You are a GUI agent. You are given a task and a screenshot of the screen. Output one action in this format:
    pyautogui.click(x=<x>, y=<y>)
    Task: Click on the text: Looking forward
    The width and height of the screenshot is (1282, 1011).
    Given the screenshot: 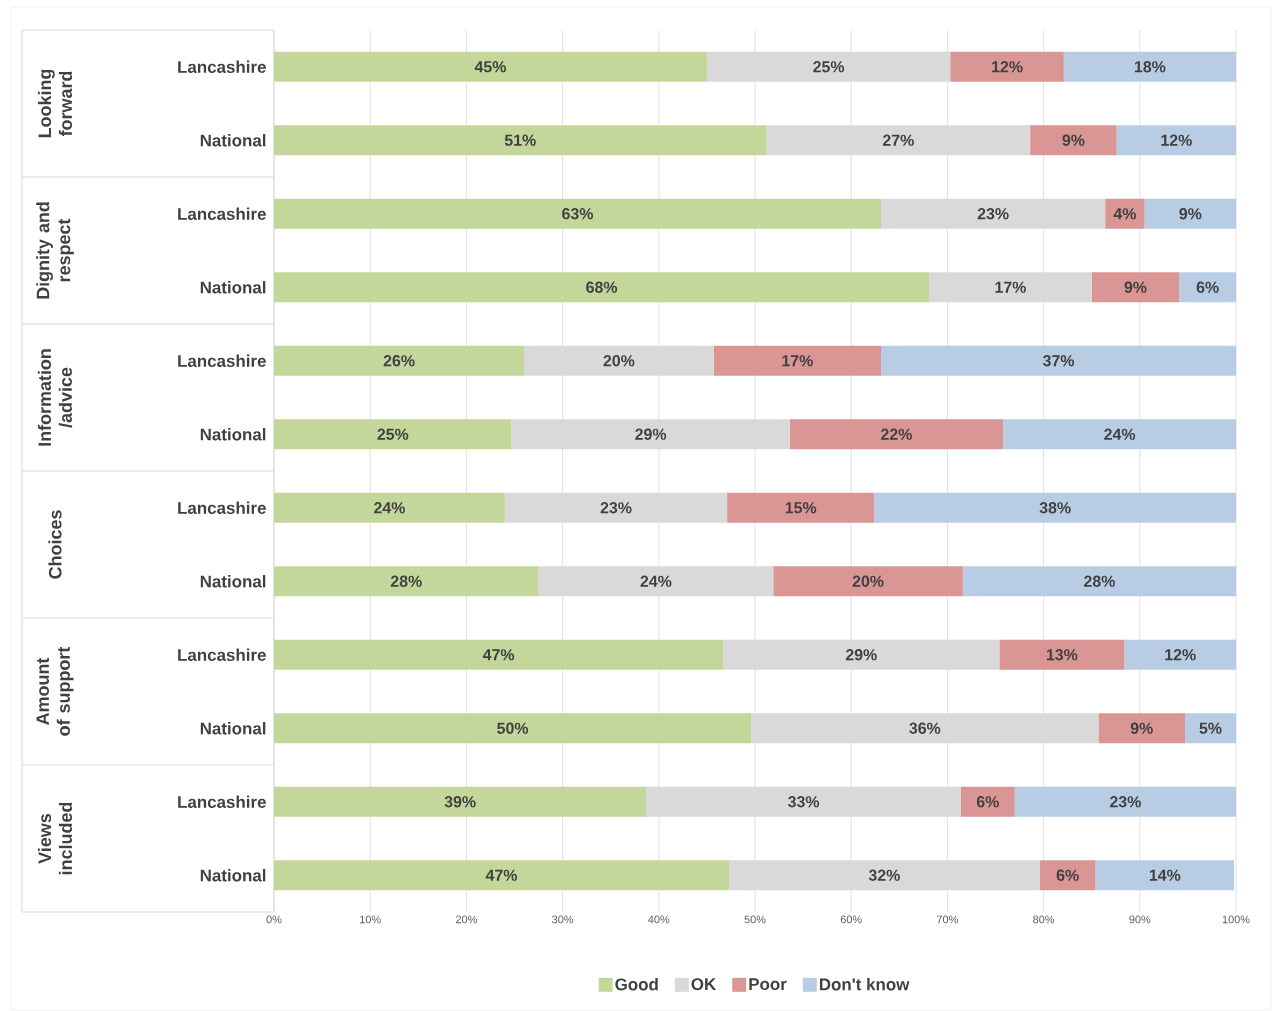 What is the action you would take?
    pyautogui.click(x=55, y=103)
    